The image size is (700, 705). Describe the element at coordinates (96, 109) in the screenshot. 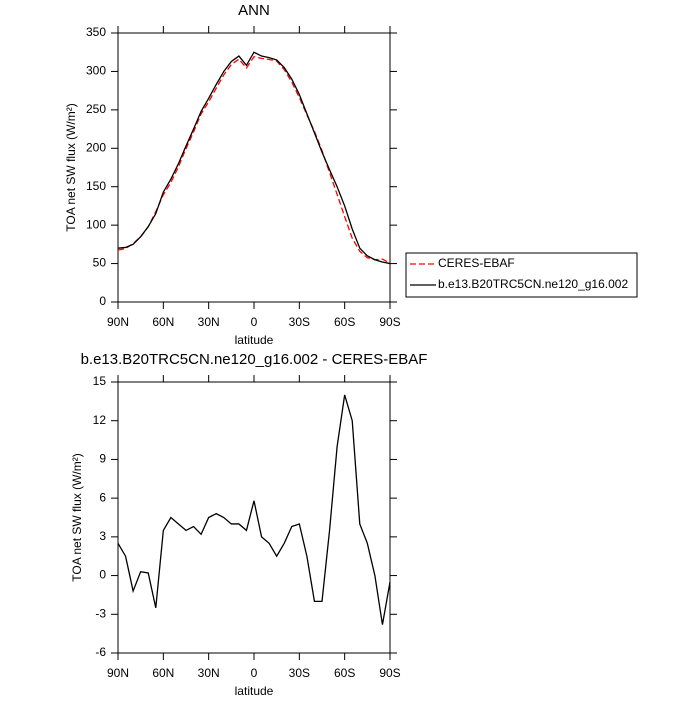

I see `y-tick-label: 250` at that location.